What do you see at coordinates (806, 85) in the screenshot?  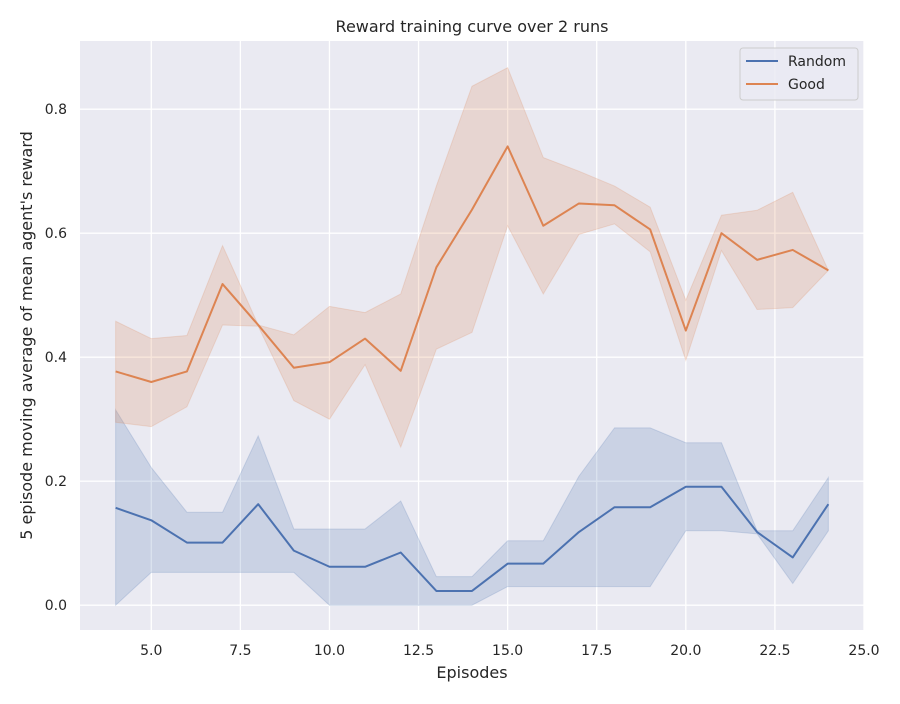 I see `legend-label-good: Good` at bounding box center [806, 85].